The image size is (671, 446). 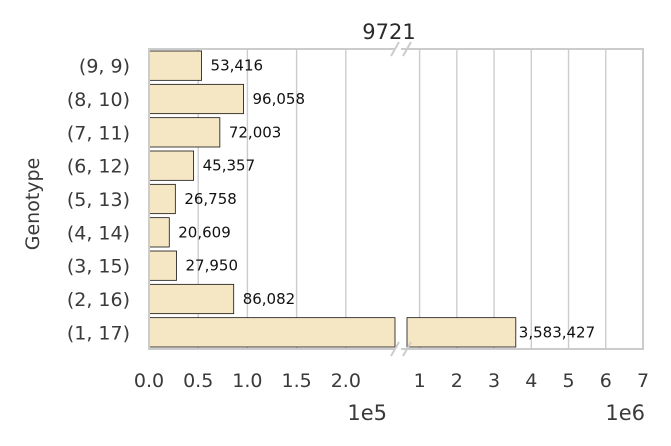 I want to click on right-x-tick-label: 7, so click(x=643, y=381).